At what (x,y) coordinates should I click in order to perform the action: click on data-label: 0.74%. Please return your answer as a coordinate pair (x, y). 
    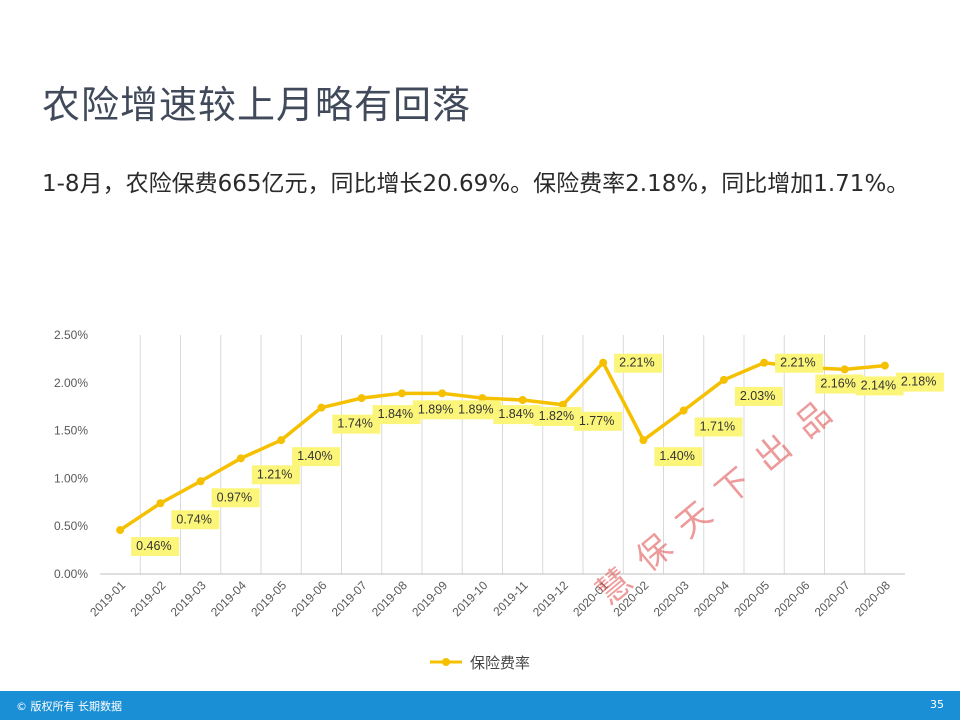
    Looking at the image, I should click on (193, 519).